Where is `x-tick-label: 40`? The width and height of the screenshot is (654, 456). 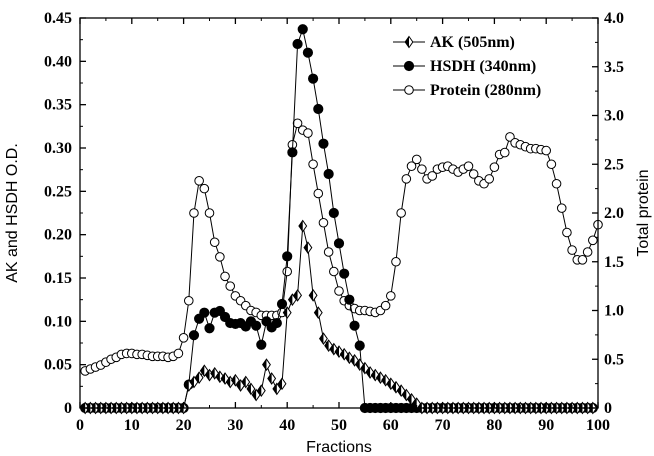
x-tick-label: 40 is located at coordinates (287, 425).